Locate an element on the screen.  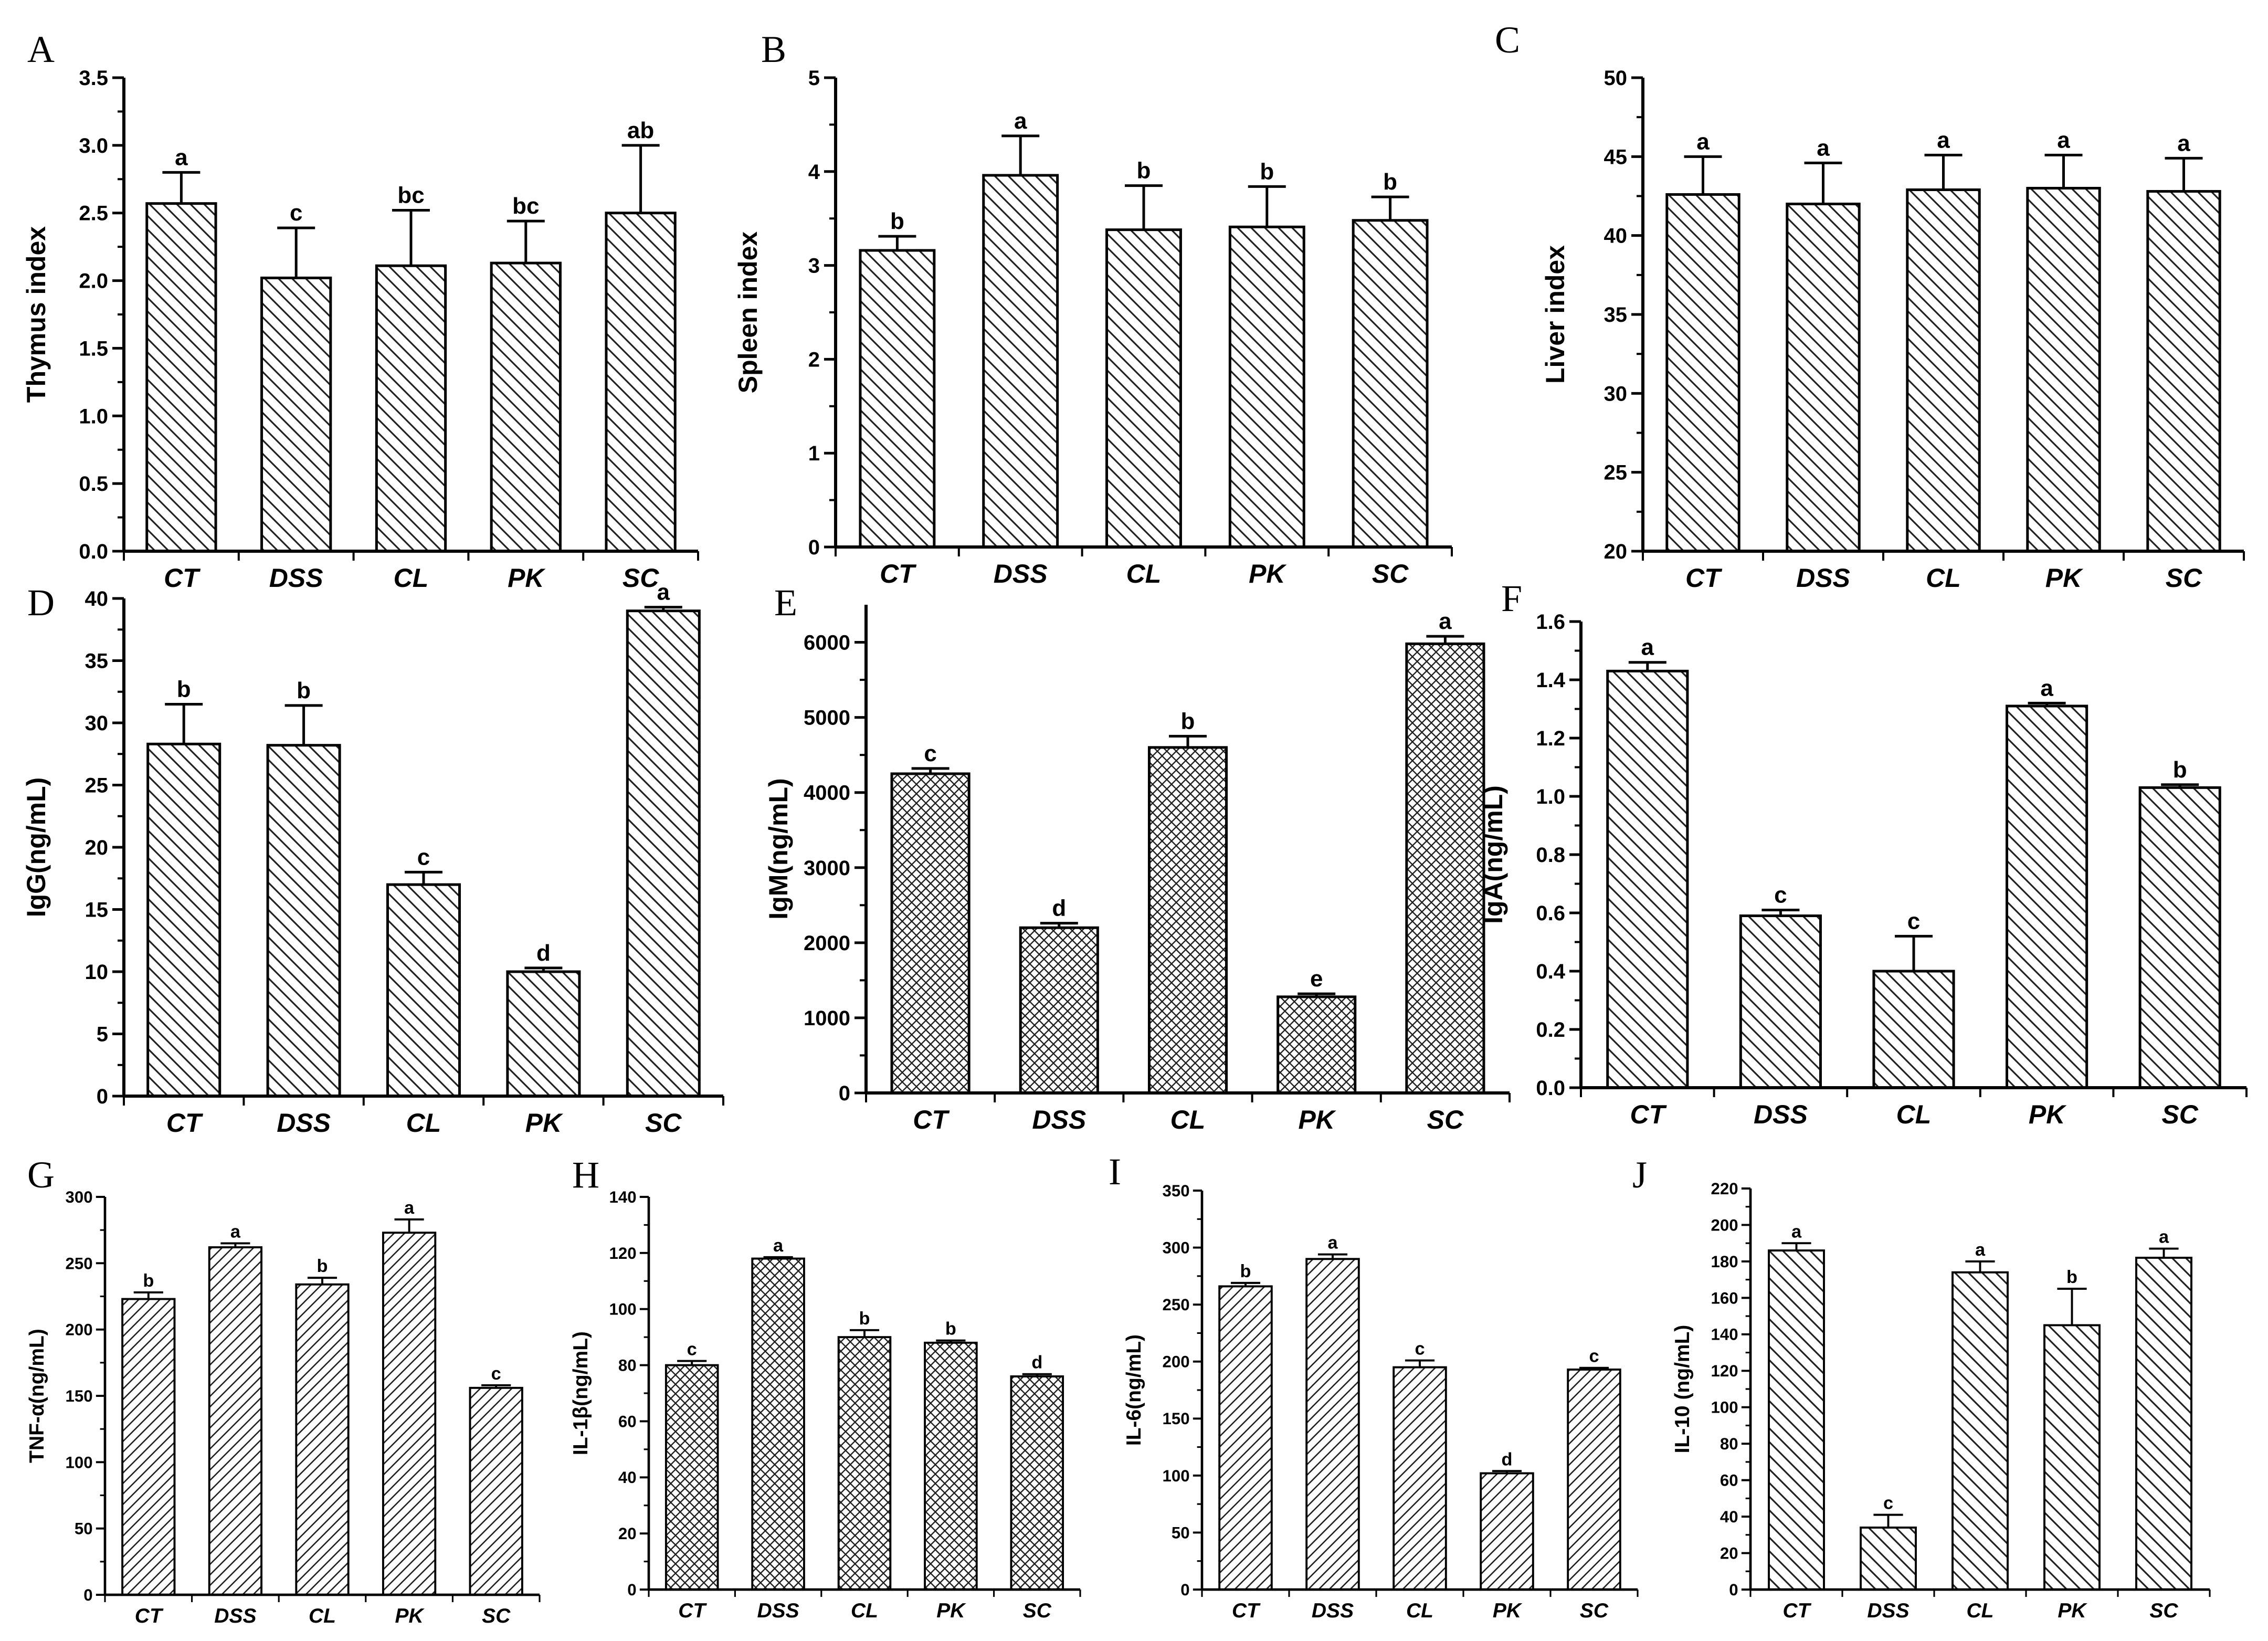
y-tick-label: 4 is located at coordinates (814, 173).